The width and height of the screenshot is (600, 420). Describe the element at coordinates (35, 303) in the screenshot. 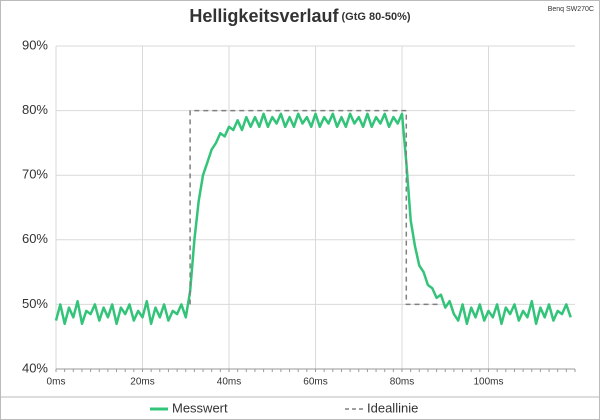

I see `y-tick-label: 50%` at that location.